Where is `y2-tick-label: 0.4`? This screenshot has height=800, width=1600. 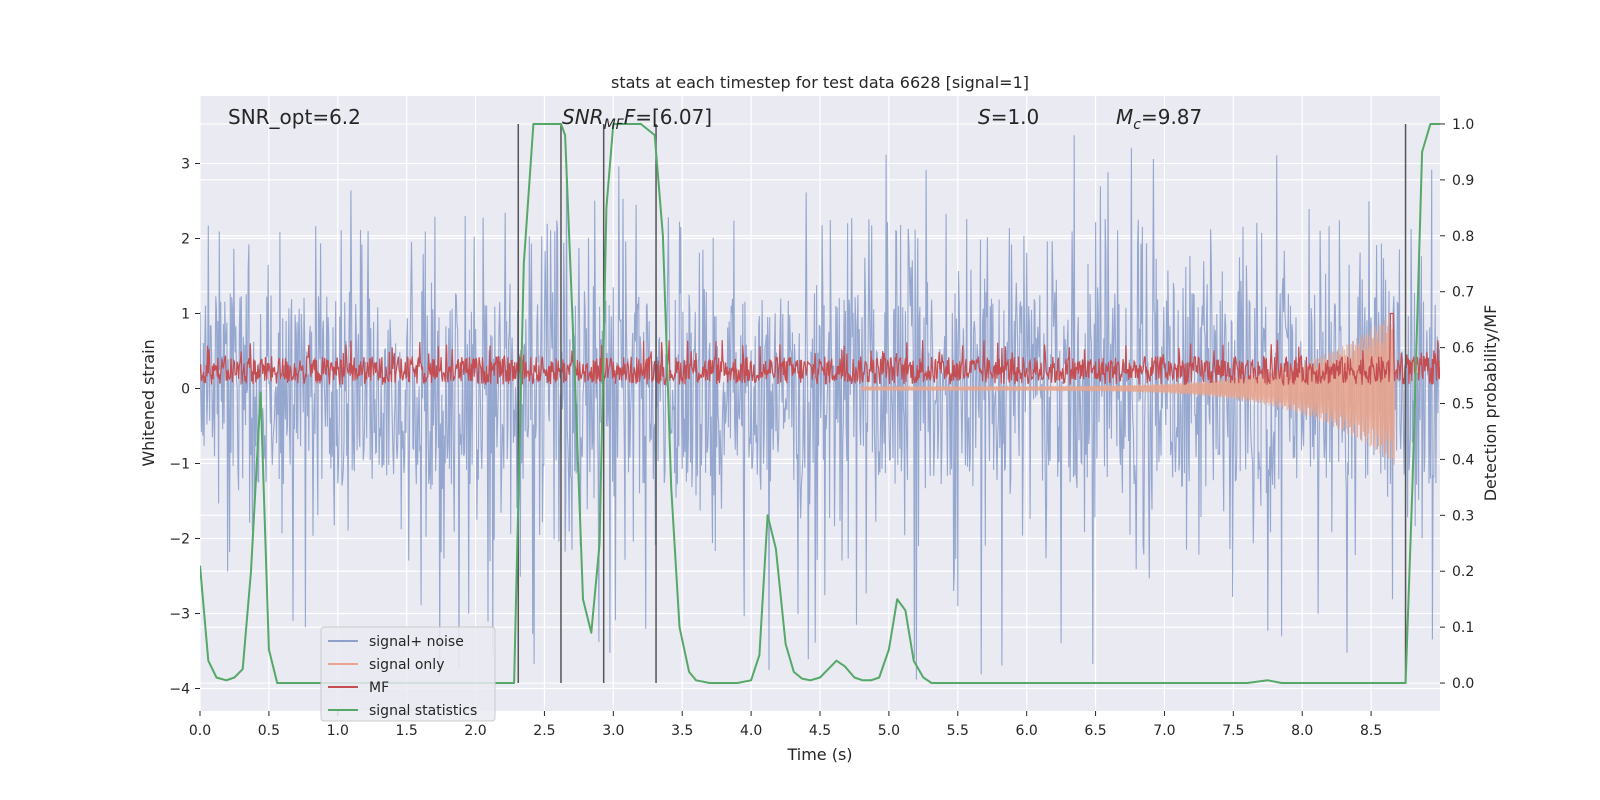
y2-tick-label: 0.4 is located at coordinates (1463, 460).